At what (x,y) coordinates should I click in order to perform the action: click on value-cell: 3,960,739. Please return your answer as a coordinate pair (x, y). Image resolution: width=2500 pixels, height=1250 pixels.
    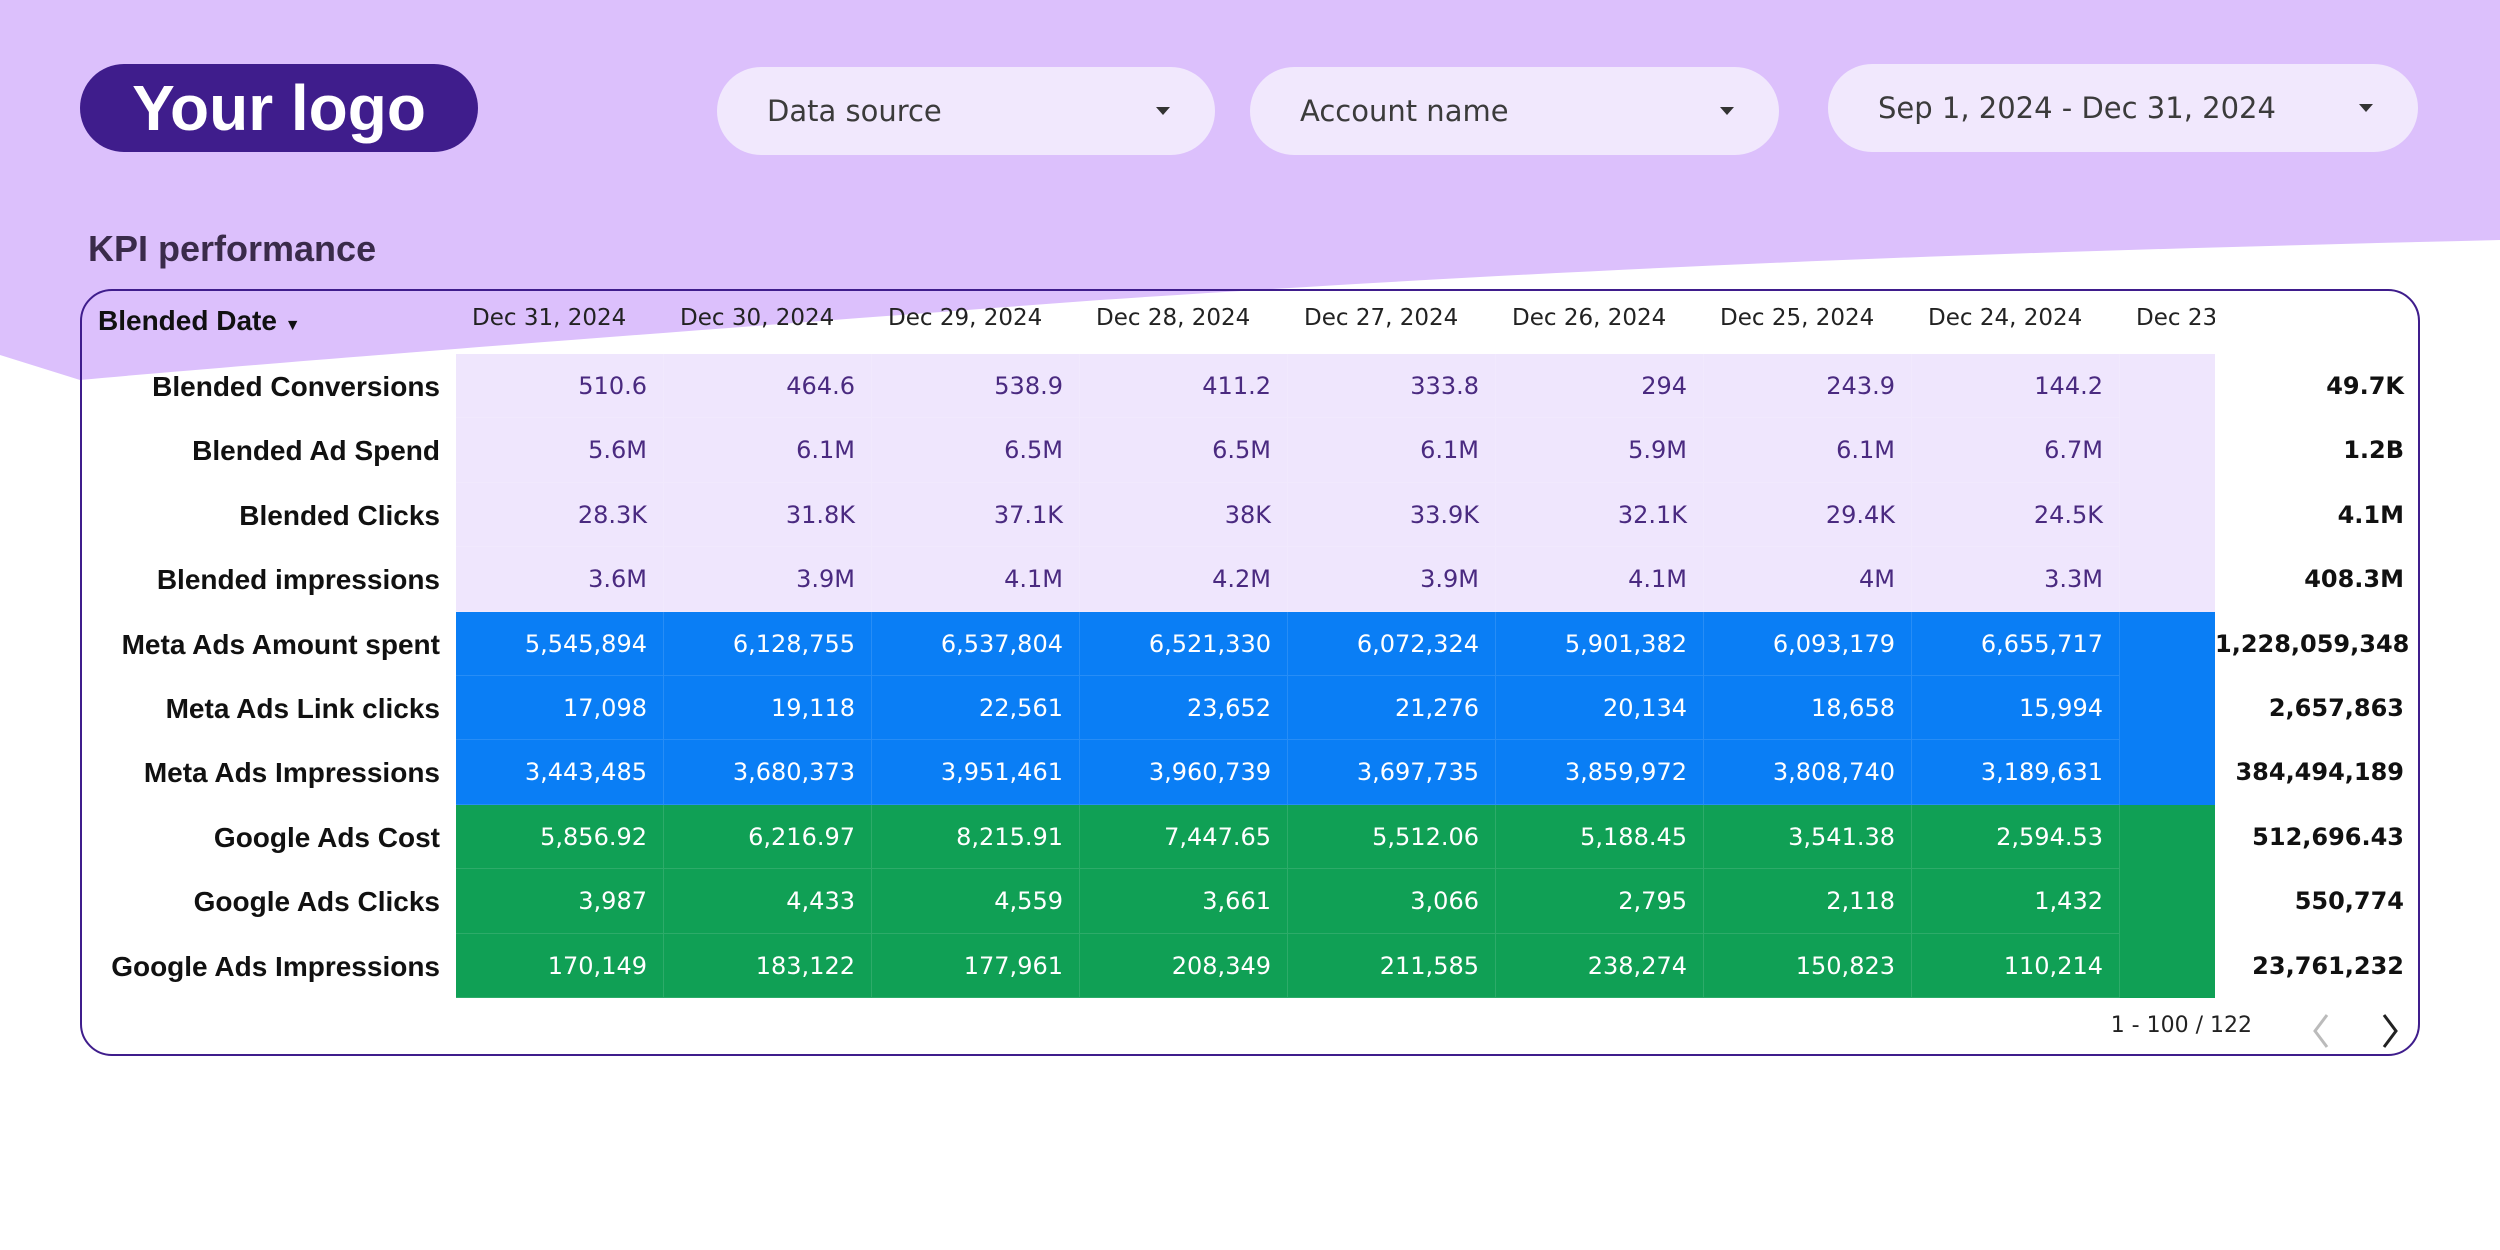
    Looking at the image, I should click on (1184, 772).